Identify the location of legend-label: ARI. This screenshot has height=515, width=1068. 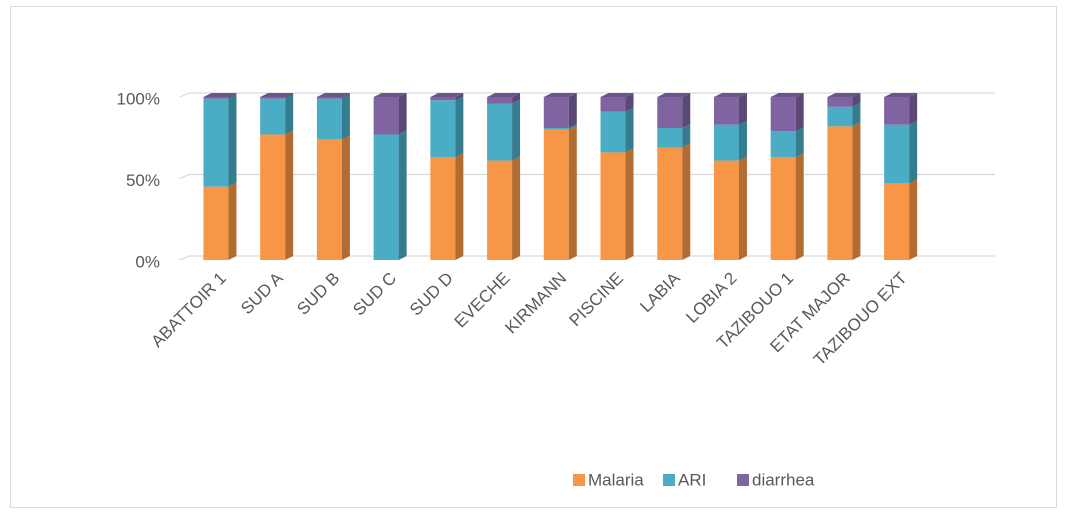
(692, 479).